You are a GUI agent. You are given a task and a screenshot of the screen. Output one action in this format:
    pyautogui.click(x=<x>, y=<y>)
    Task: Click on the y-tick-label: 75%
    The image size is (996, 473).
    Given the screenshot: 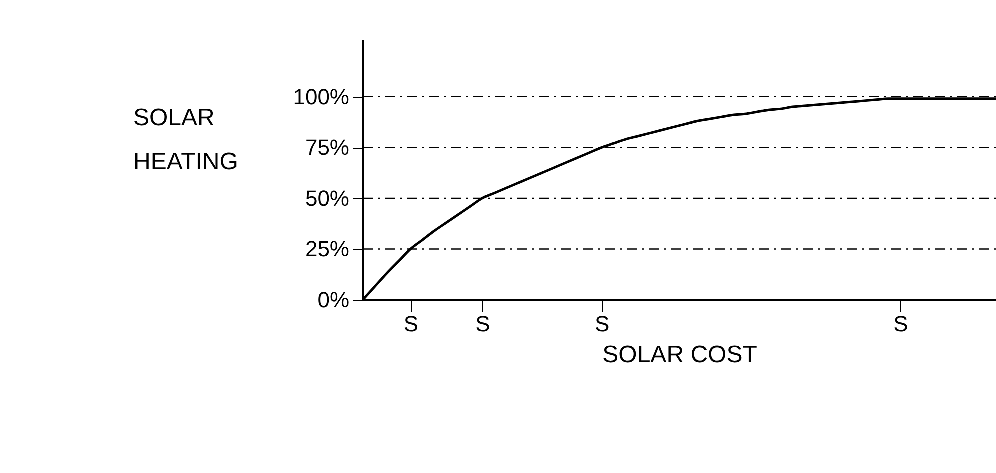 What is the action you would take?
    pyautogui.click(x=327, y=147)
    